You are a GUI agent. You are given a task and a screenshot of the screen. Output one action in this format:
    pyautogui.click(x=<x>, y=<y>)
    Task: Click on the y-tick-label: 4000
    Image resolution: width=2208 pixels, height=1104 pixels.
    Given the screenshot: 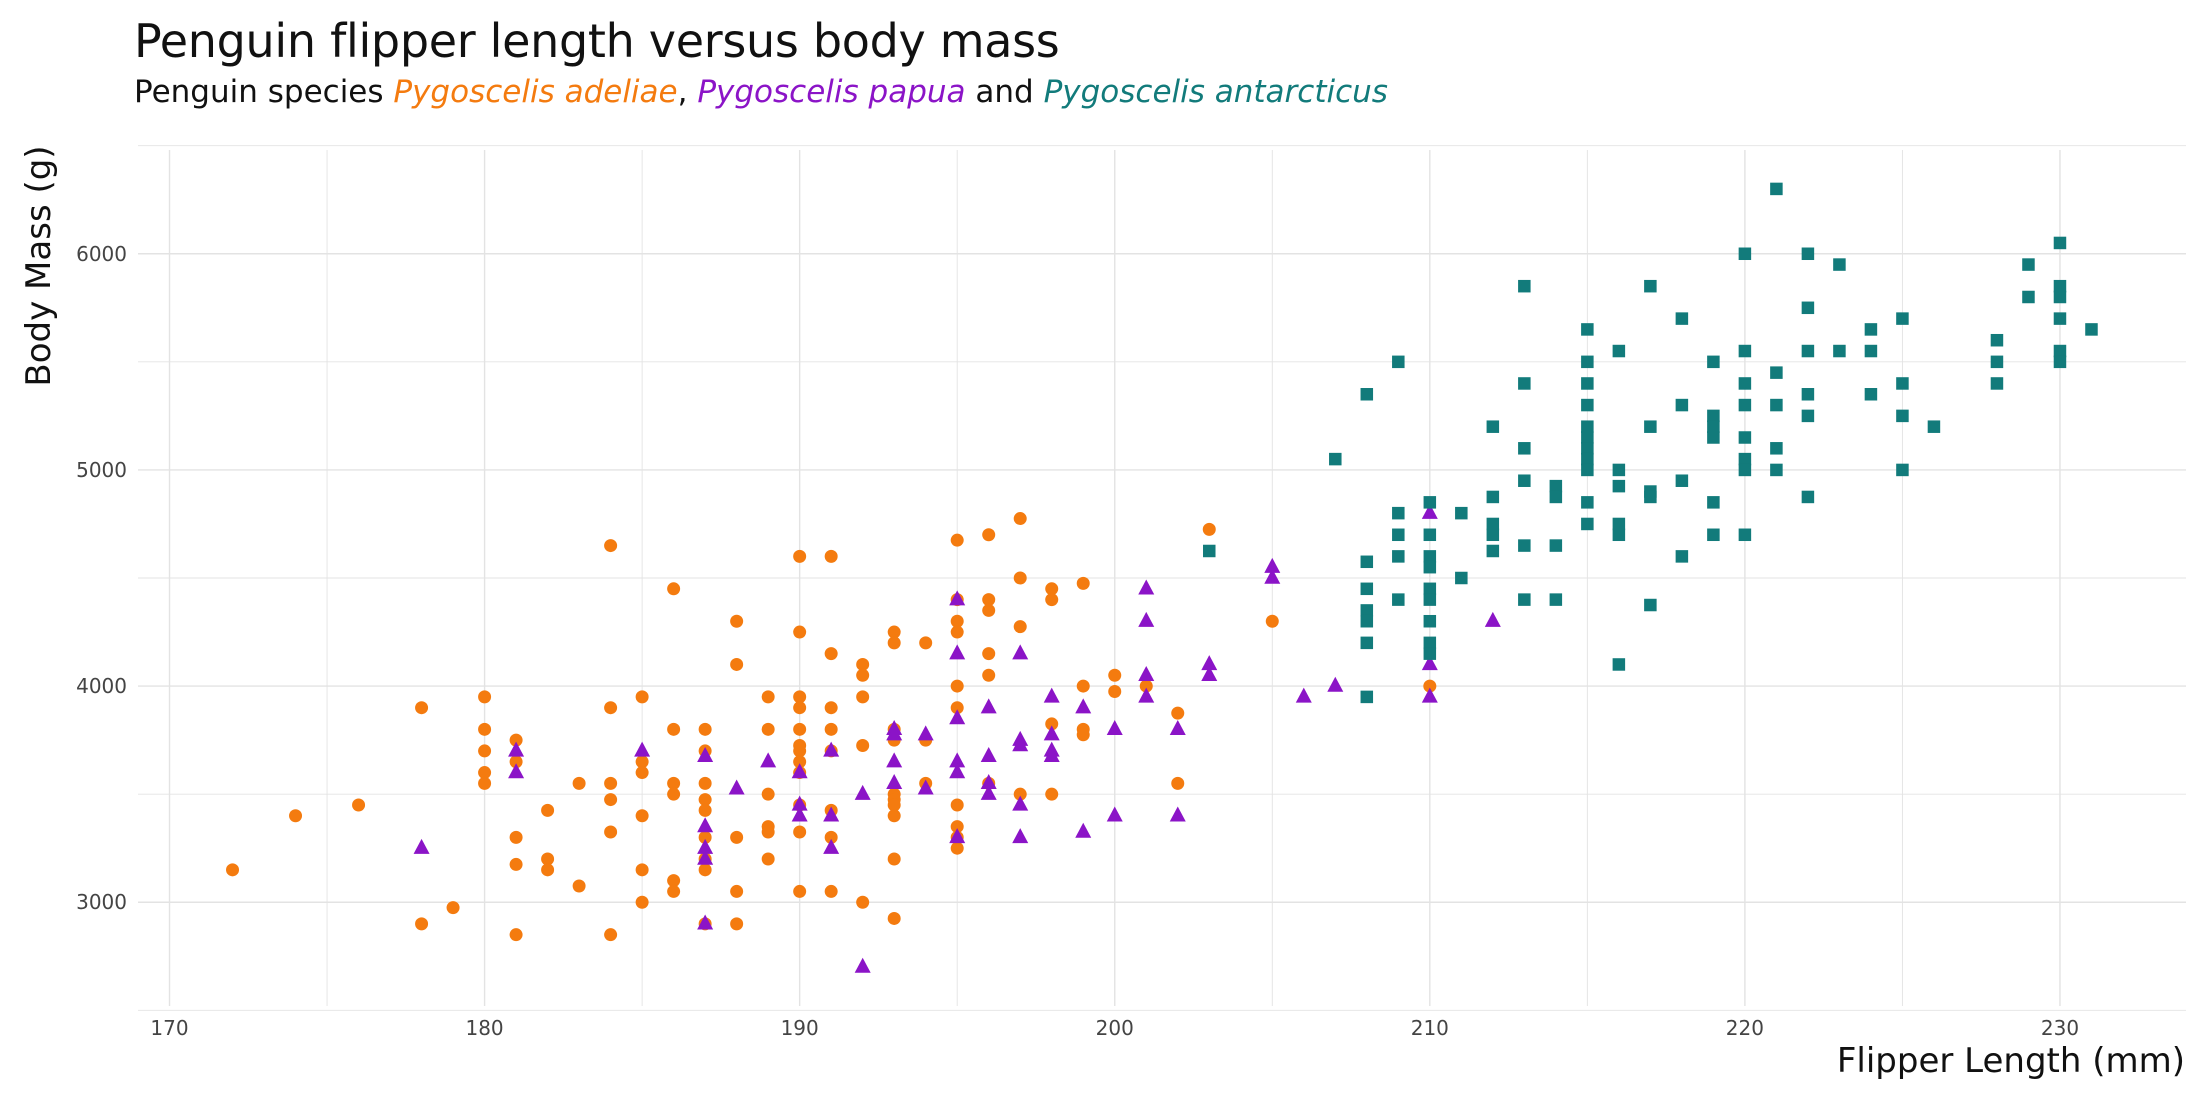 What is the action you would take?
    pyautogui.click(x=101, y=686)
    